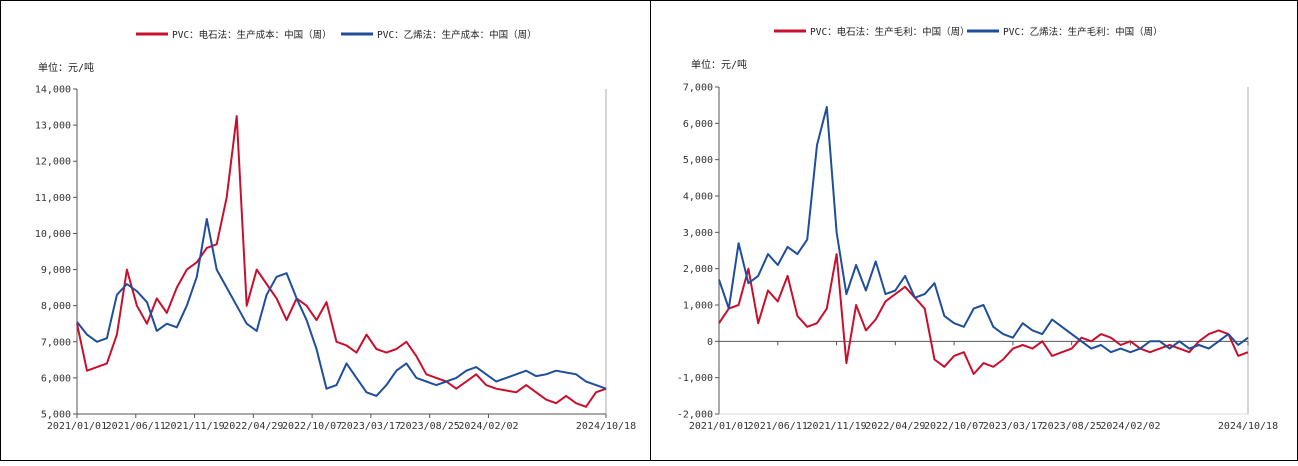  Describe the element at coordinates (56, 306) in the screenshot. I see `y-tick-label: 8,000` at that location.